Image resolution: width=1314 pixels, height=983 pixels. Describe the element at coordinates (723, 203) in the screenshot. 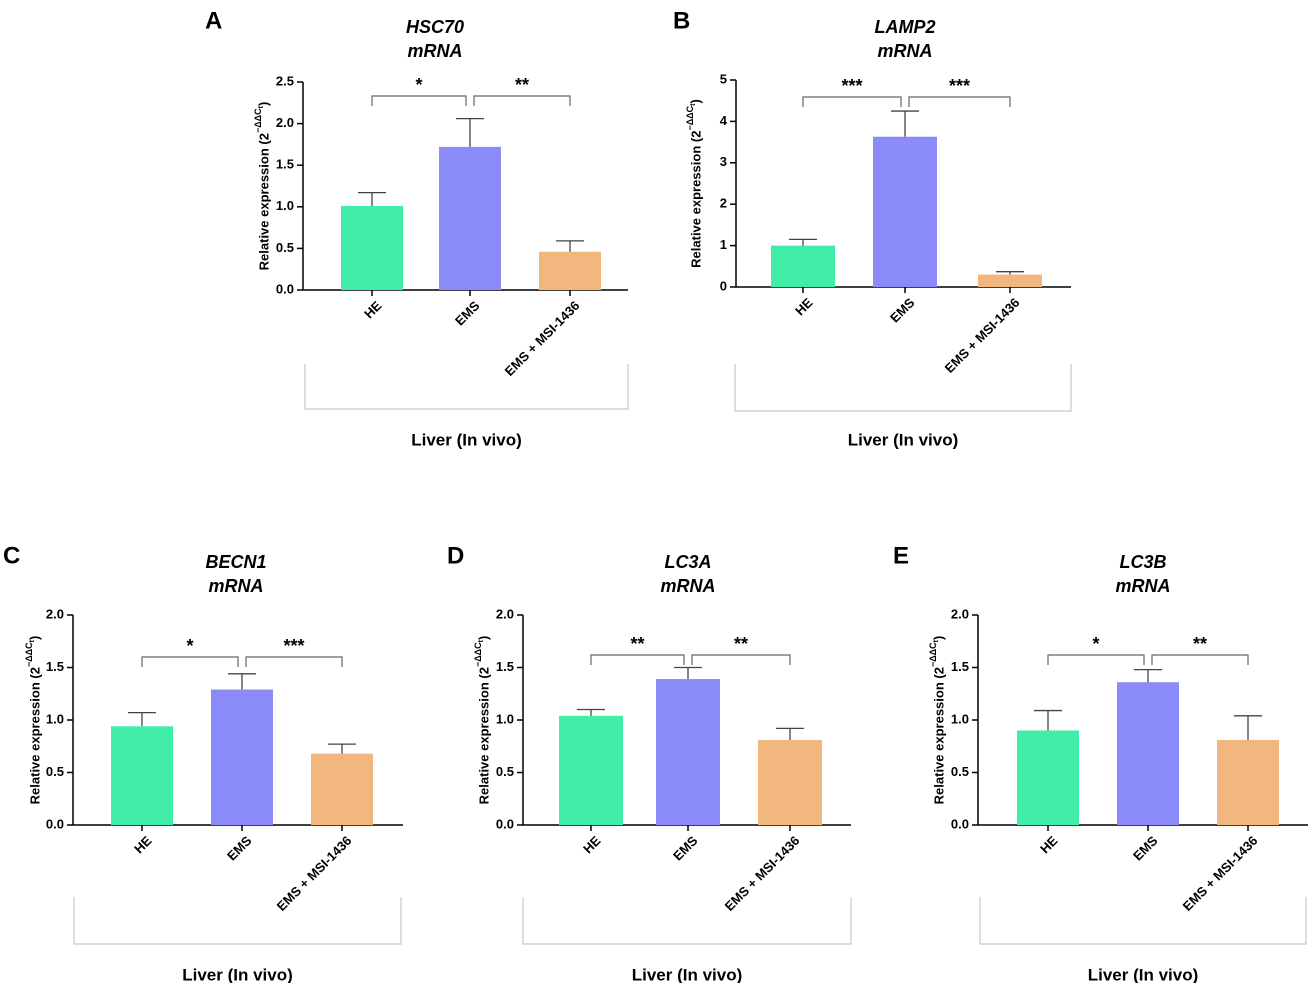

I see `y-tick-label: 2` at that location.